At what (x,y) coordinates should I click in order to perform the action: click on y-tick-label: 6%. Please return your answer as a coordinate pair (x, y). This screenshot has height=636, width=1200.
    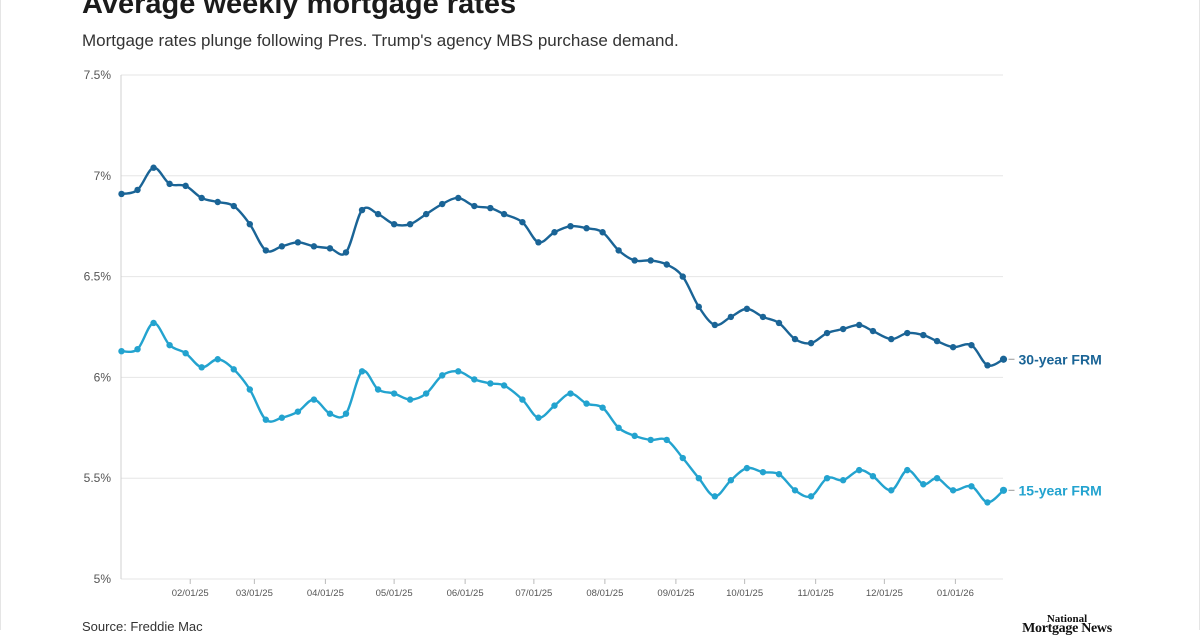
    Looking at the image, I should click on (103, 377).